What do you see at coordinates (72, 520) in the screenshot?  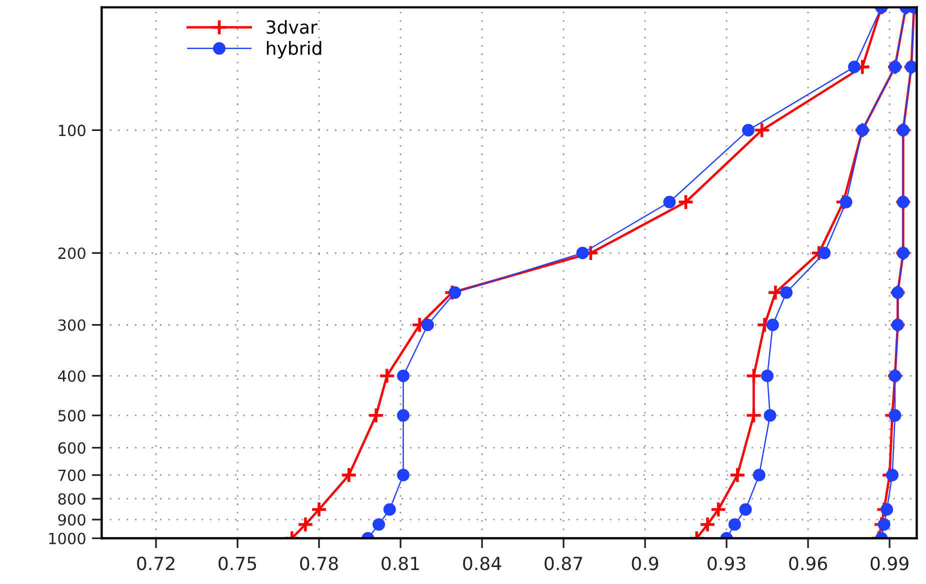 I see `y-tick-label: 900` at bounding box center [72, 520].